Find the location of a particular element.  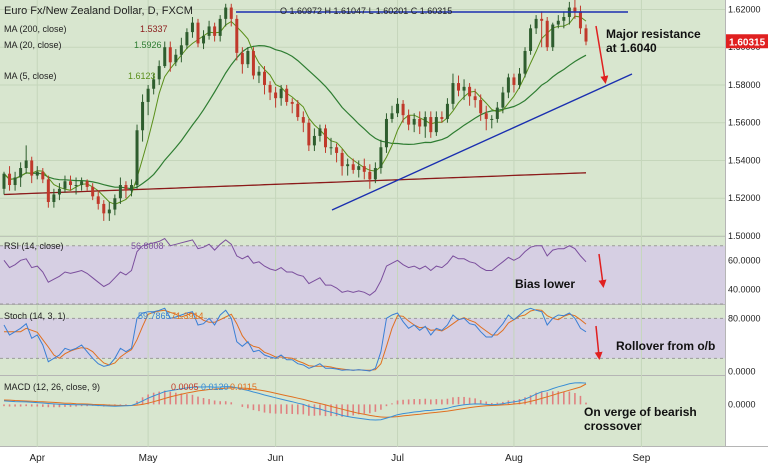

ma200-value: 1.5337 is located at coordinates (154, 29).